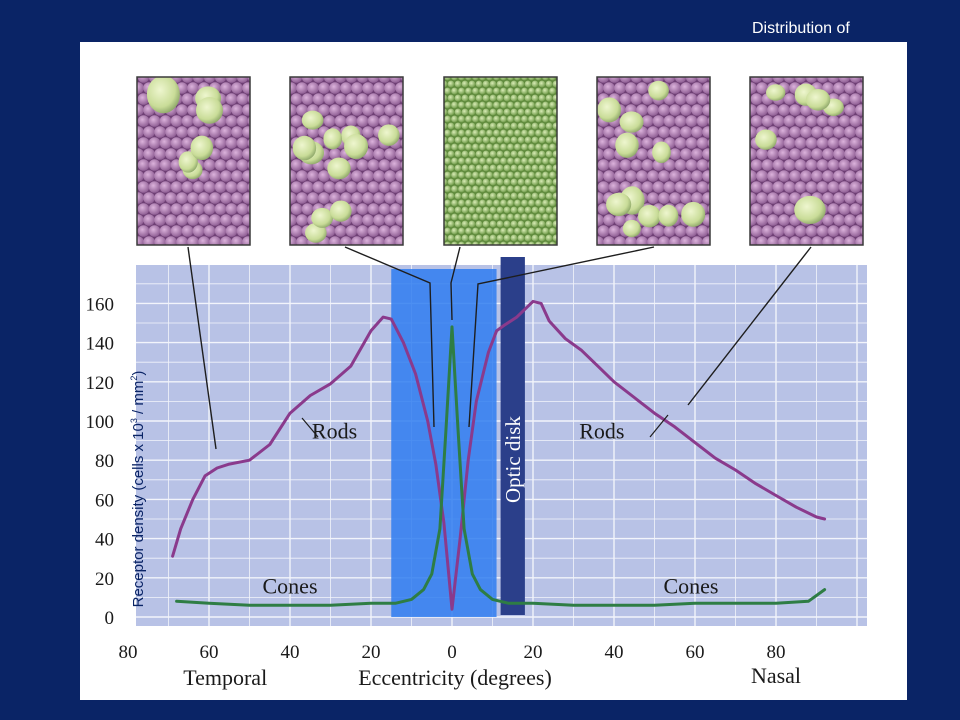 Image resolution: width=960 pixels, height=720 pixels. Describe the element at coordinates (512, 436) in the screenshot. I see `optic-disk-bar` at that location.